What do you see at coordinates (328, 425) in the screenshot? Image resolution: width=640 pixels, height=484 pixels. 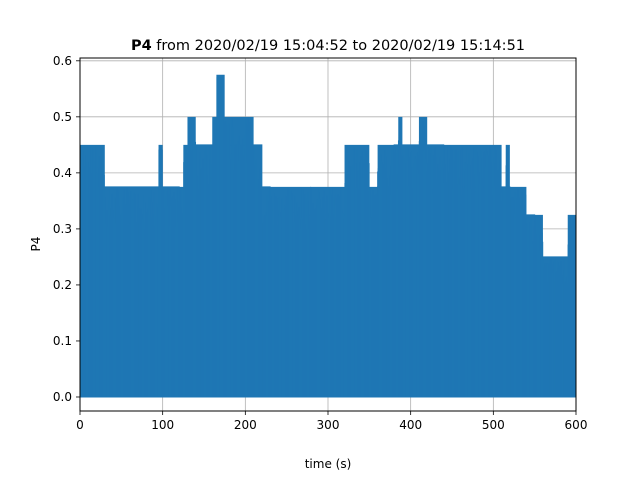 I see `x-tick-label: 300` at bounding box center [328, 425].